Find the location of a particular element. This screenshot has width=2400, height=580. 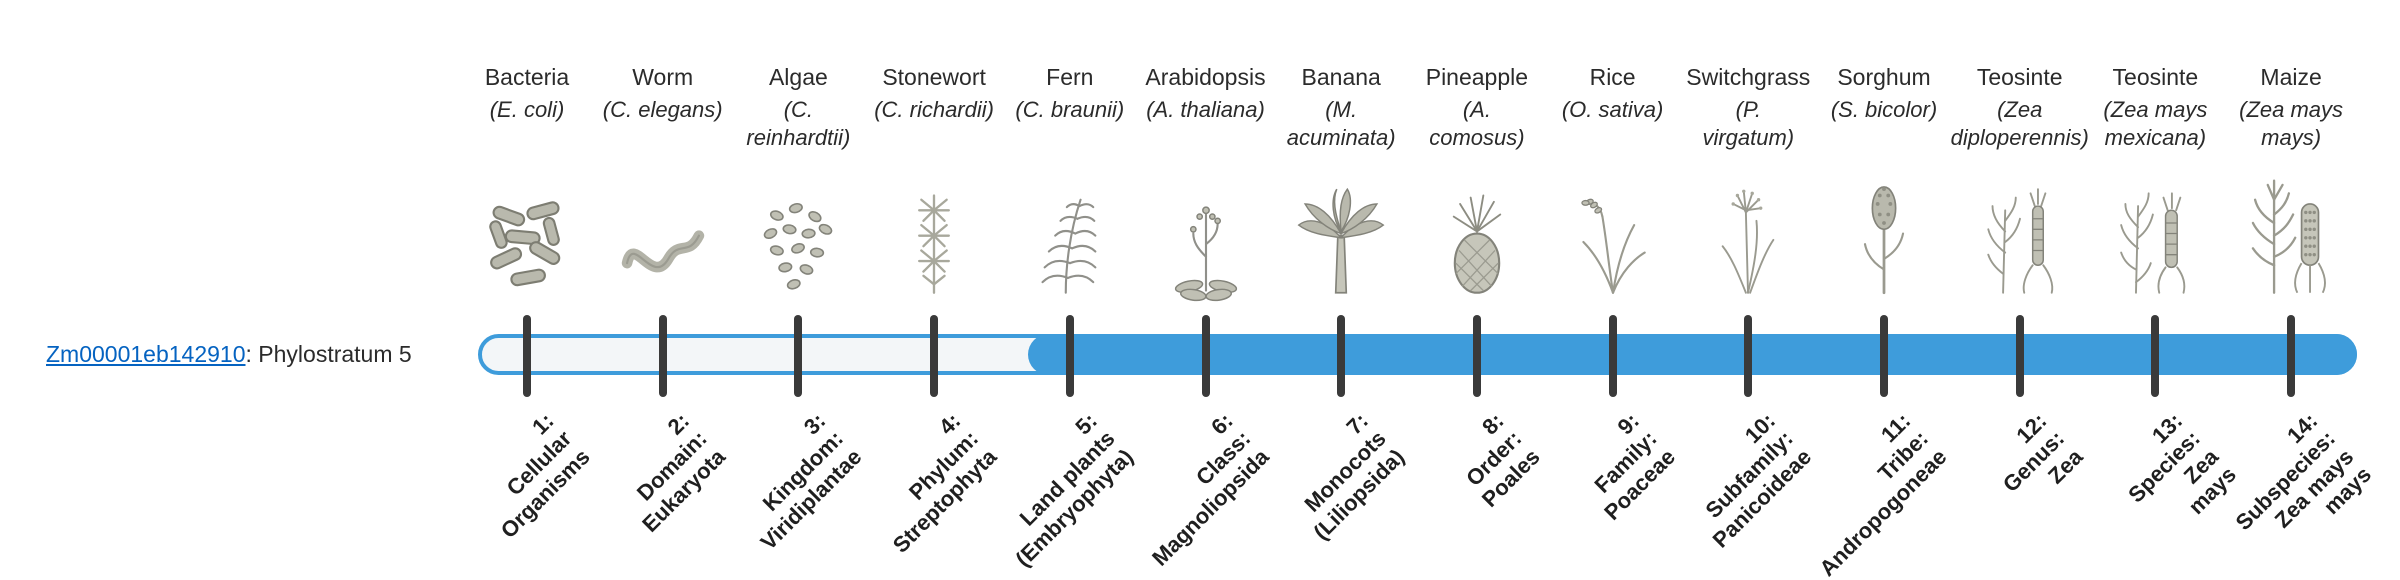

rice-icon is located at coordinates (1613, 242).